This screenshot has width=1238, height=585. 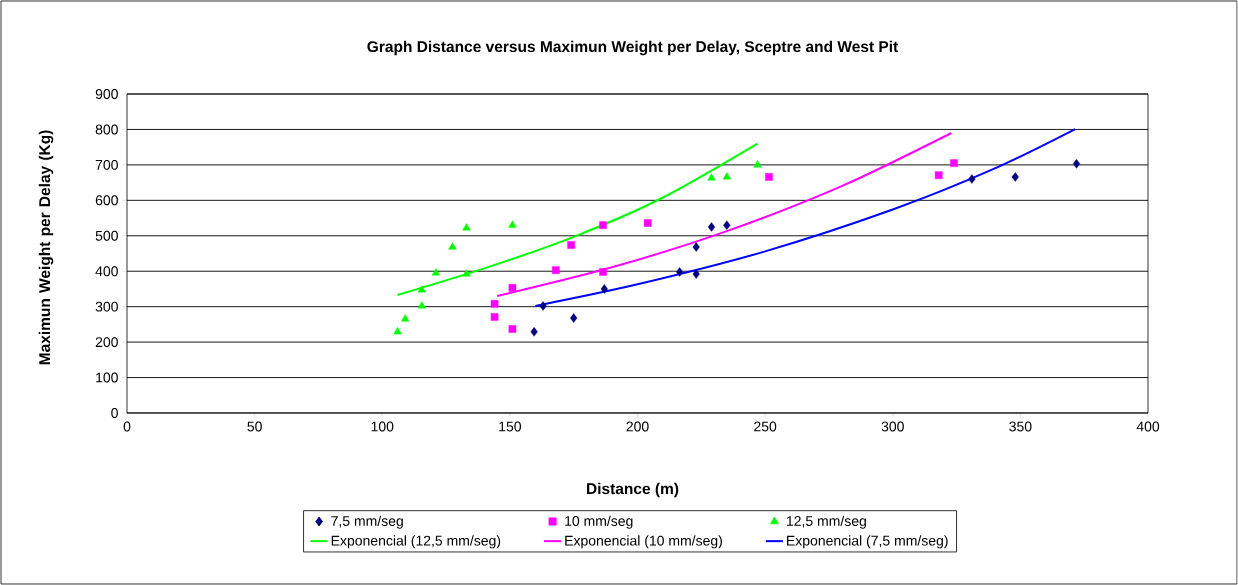 What do you see at coordinates (106, 164) in the screenshot?
I see `y-tick-label: 700` at bounding box center [106, 164].